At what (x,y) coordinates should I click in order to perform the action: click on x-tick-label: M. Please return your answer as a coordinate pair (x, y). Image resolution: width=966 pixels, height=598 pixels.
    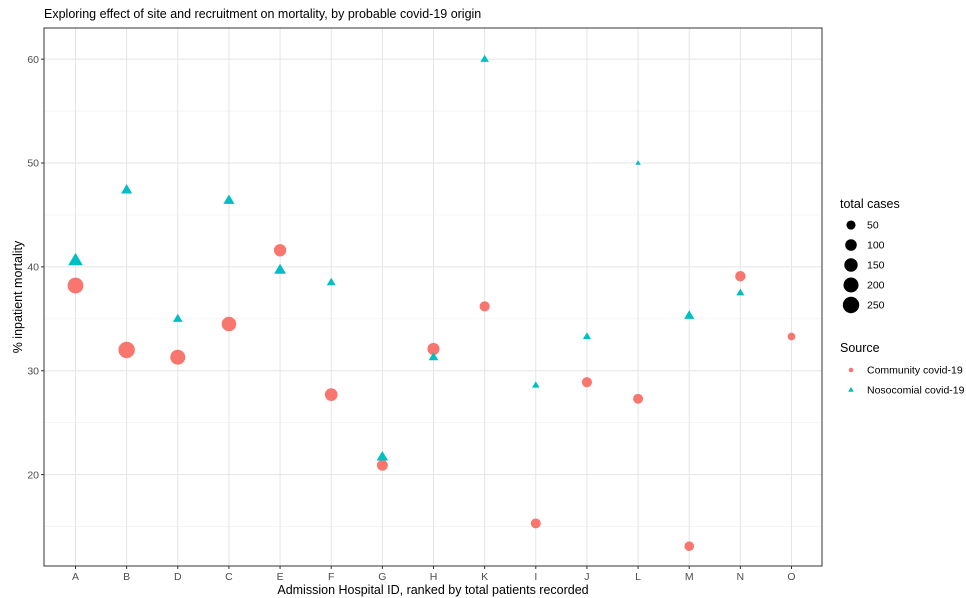
    Looking at the image, I should click on (689, 577).